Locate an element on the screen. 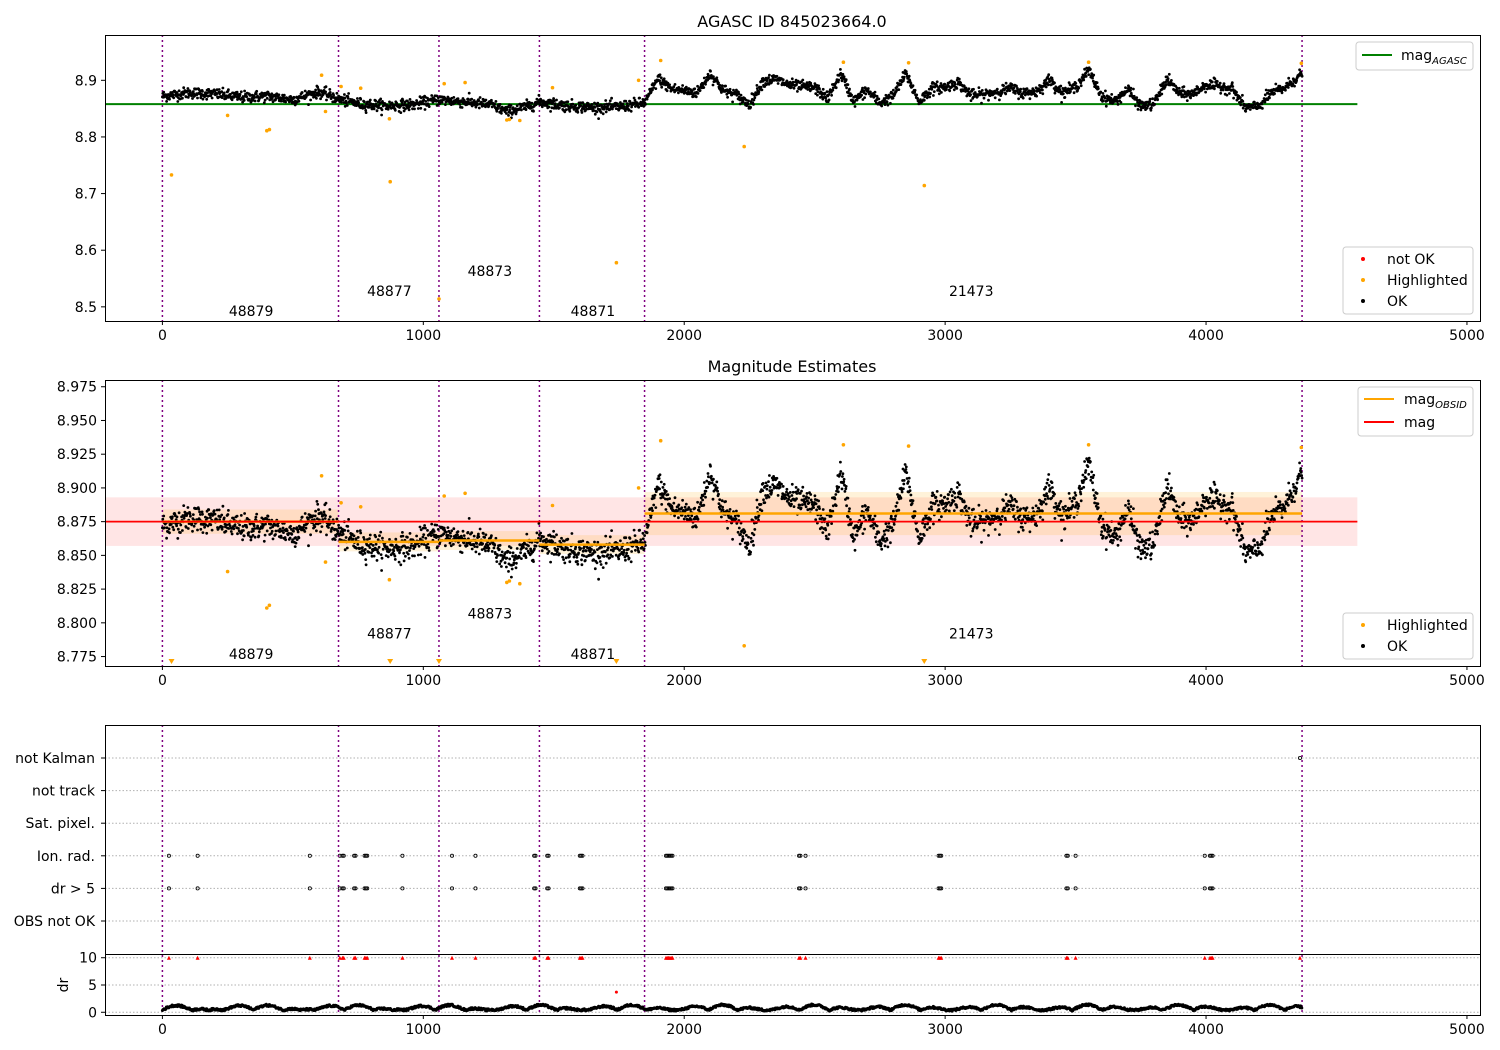 The image size is (1500, 1050). highlighted-point is located at coordinates (616, 262).